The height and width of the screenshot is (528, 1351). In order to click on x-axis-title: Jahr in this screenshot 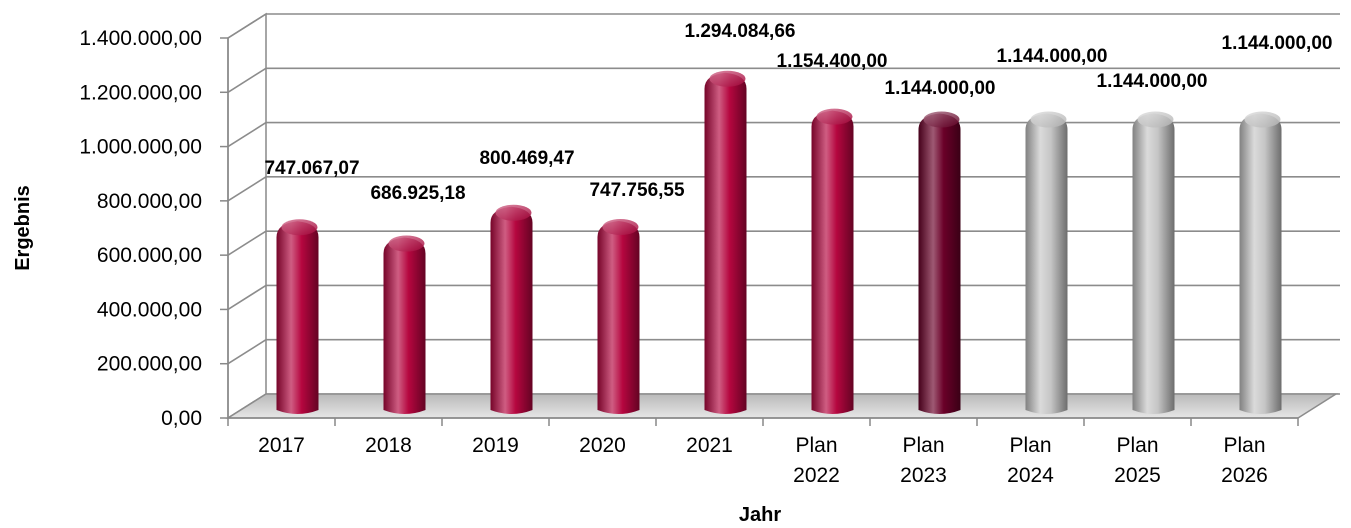, I will do `click(760, 515)`.